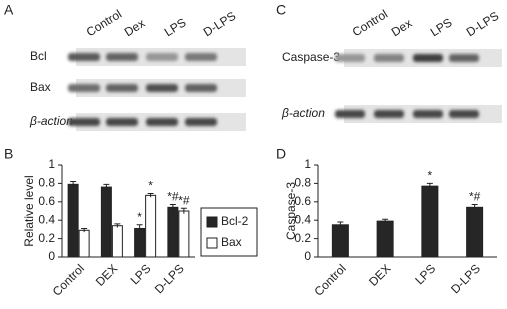 Image resolution: width=507 pixels, height=309 pixels. I want to click on row-label: Bcl, so click(38, 56).